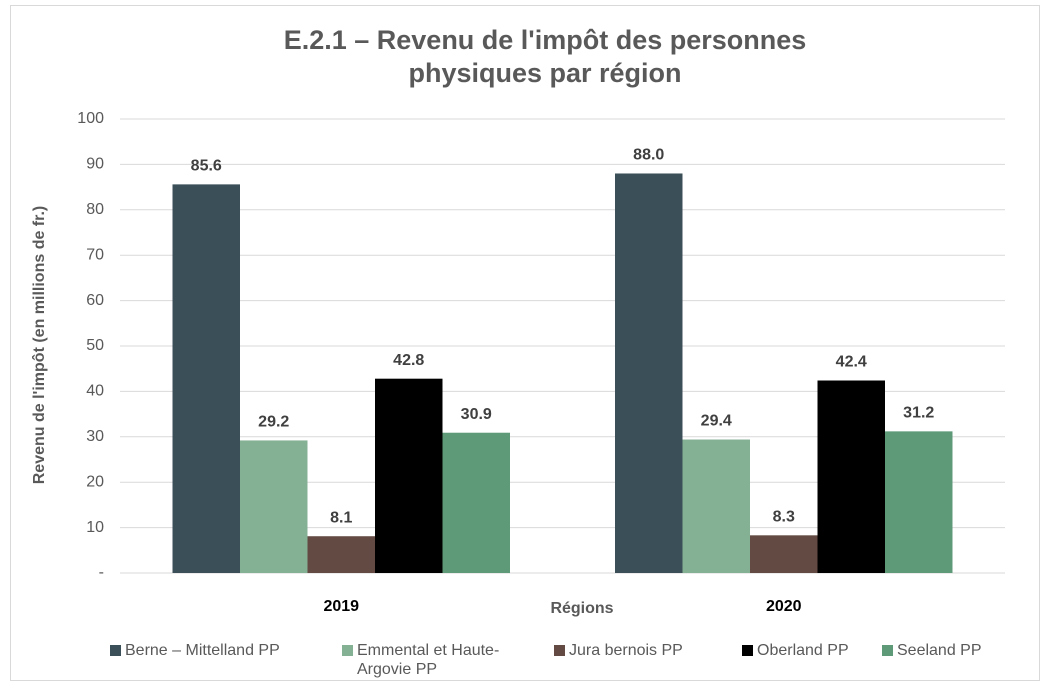 This screenshot has height=688, width=1050. What do you see at coordinates (202, 650) in the screenshot?
I see `legend-label: Berne – Mittelland PP` at bounding box center [202, 650].